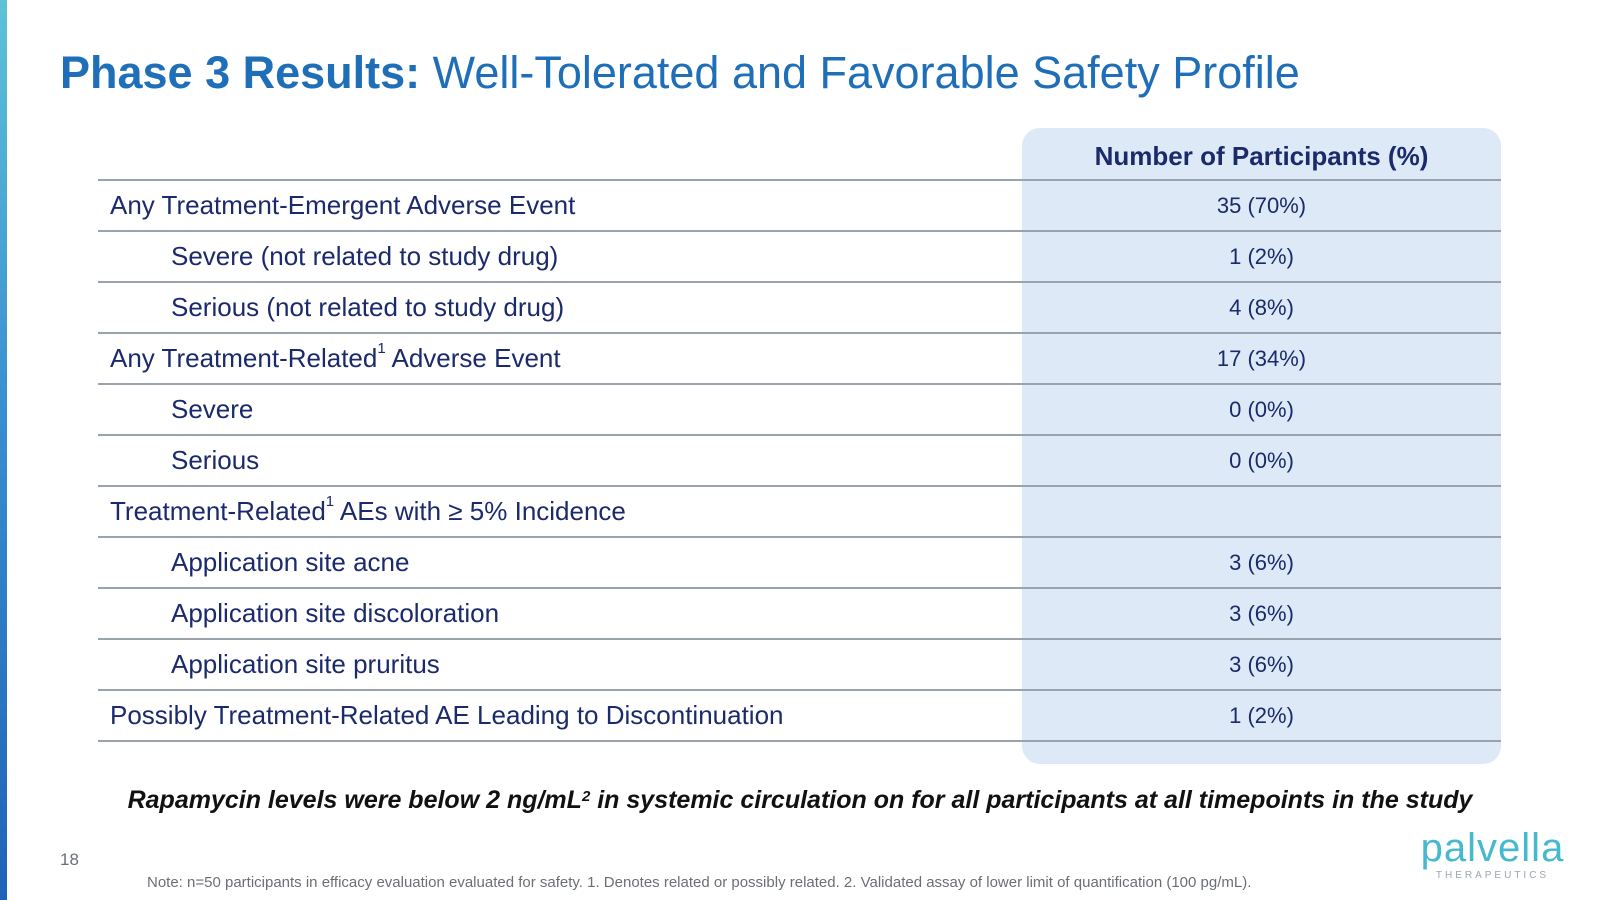  Describe the element at coordinates (799, 561) in the screenshot. I see `table-row: Application site acne 3 (6%)` at that location.